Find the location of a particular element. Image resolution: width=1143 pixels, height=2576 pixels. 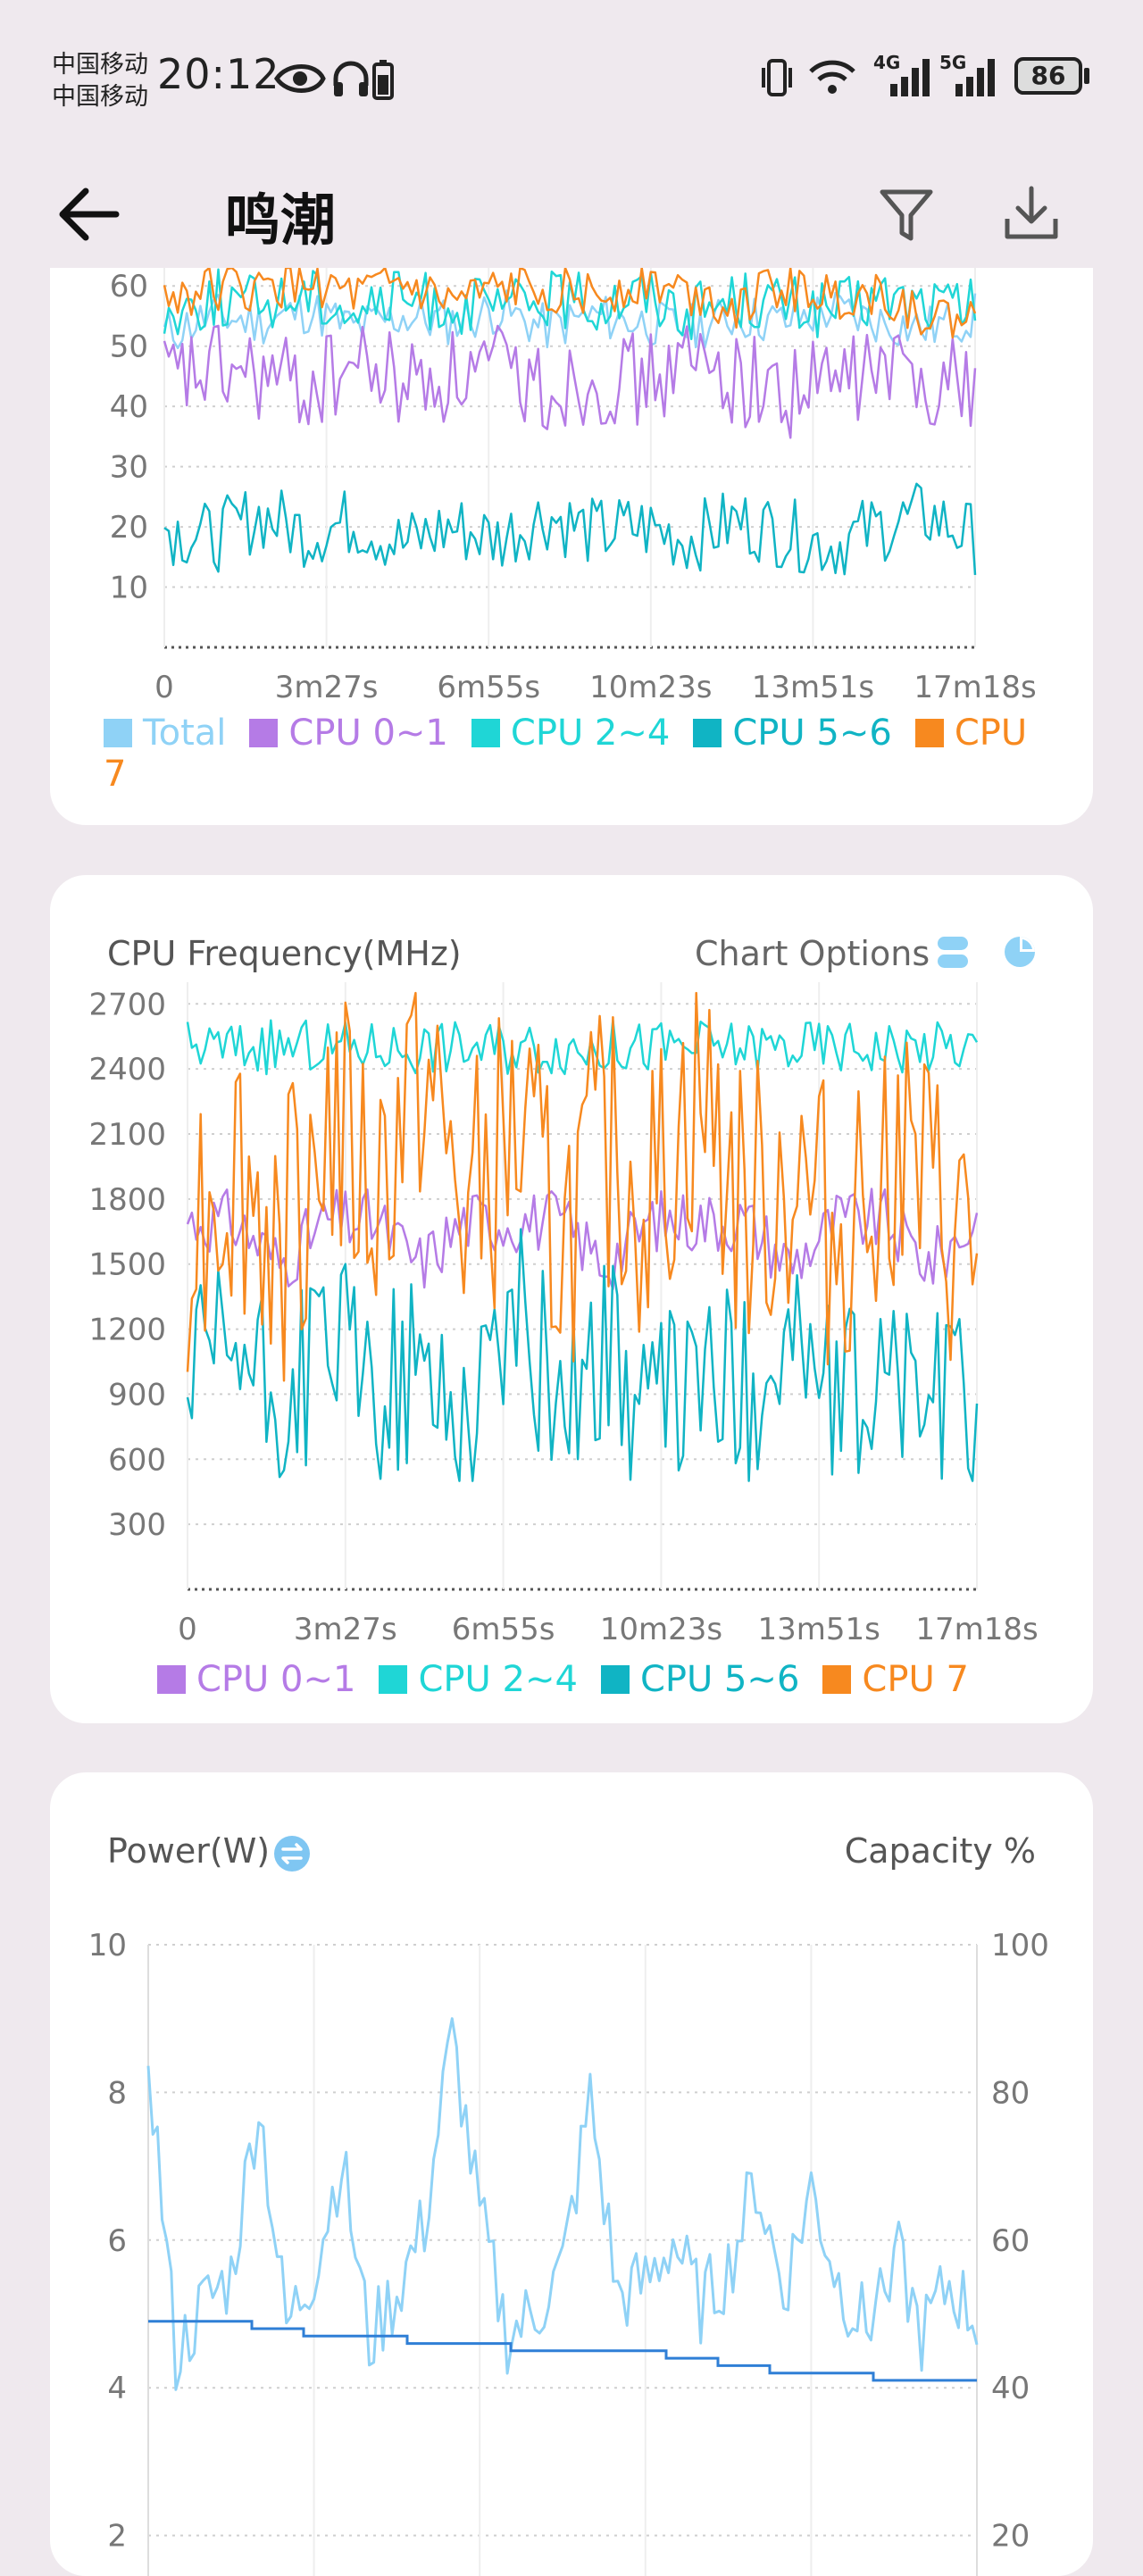

cpu-usage-legend: Total CPU 0~1 CPU 2~4 CPU 5~6 CPU 7 is located at coordinates (586, 754).